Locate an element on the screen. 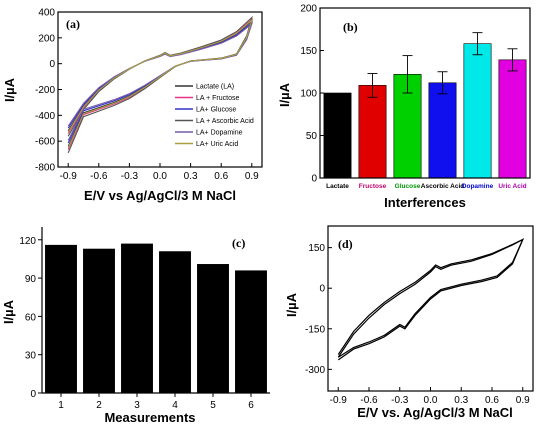 The image size is (550, 428). b-y-tick-label: 150 is located at coordinates (308, 51).